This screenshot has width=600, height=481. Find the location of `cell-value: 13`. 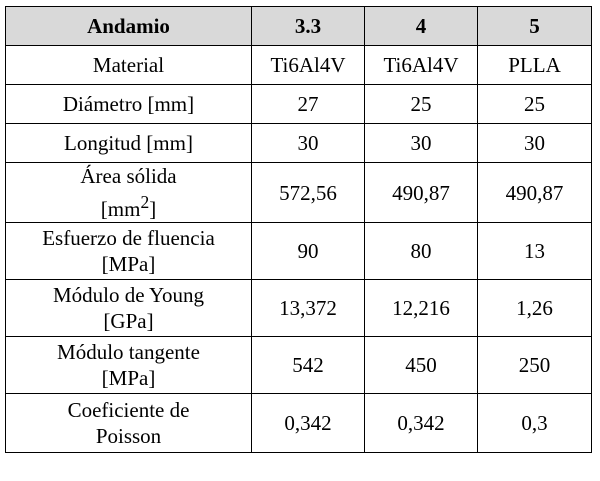

cell-value: 13 is located at coordinates (534, 251).